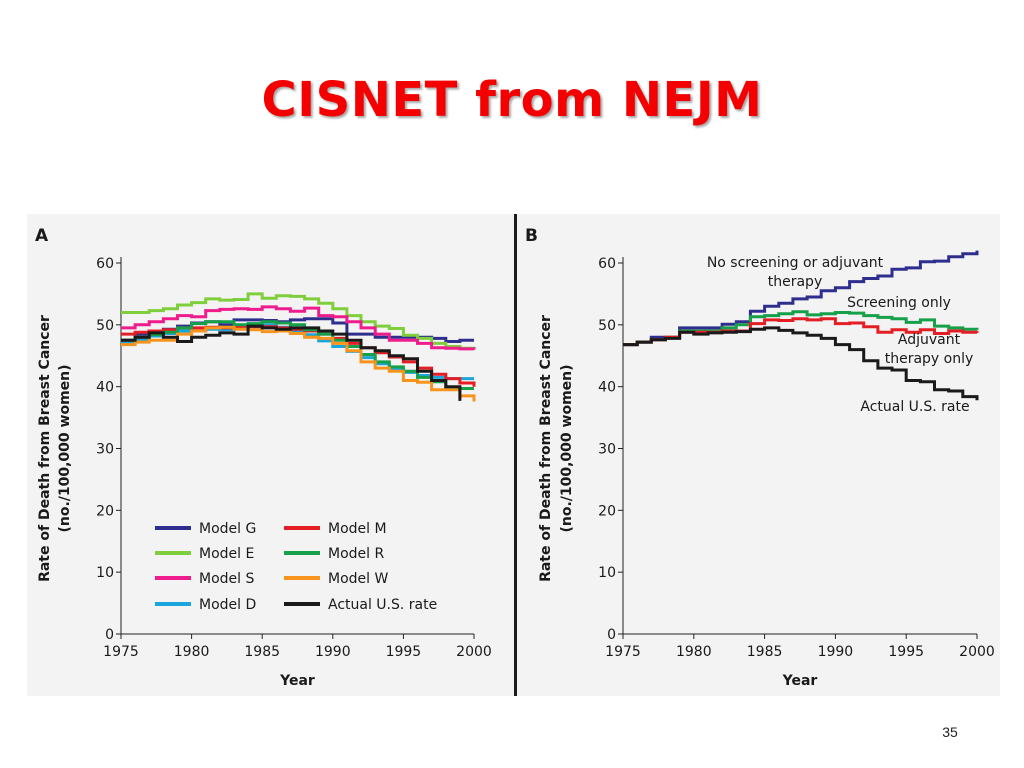 This screenshot has height=768, width=1024. I want to click on panel-a-x-tick-label: 1995, so click(404, 652).